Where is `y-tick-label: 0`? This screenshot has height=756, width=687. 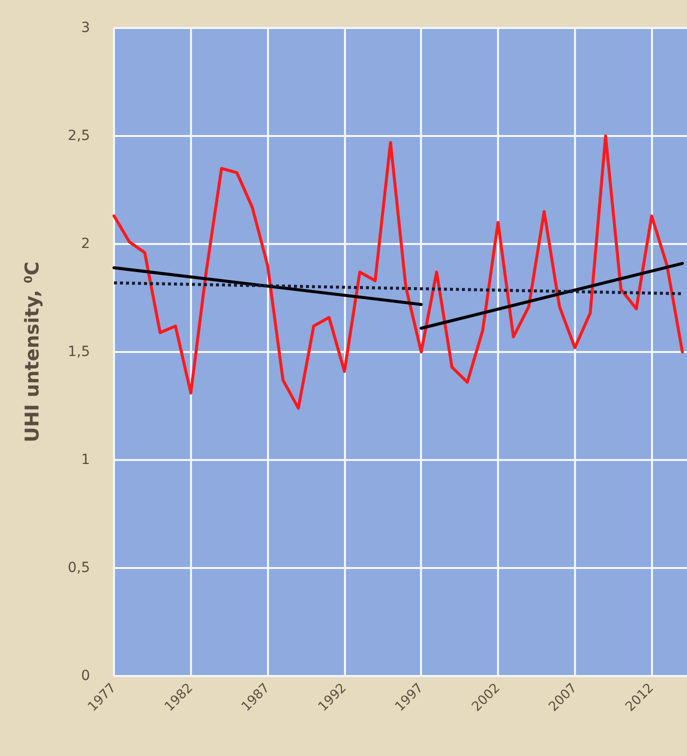
y-tick-label: 0 is located at coordinates (85, 676).